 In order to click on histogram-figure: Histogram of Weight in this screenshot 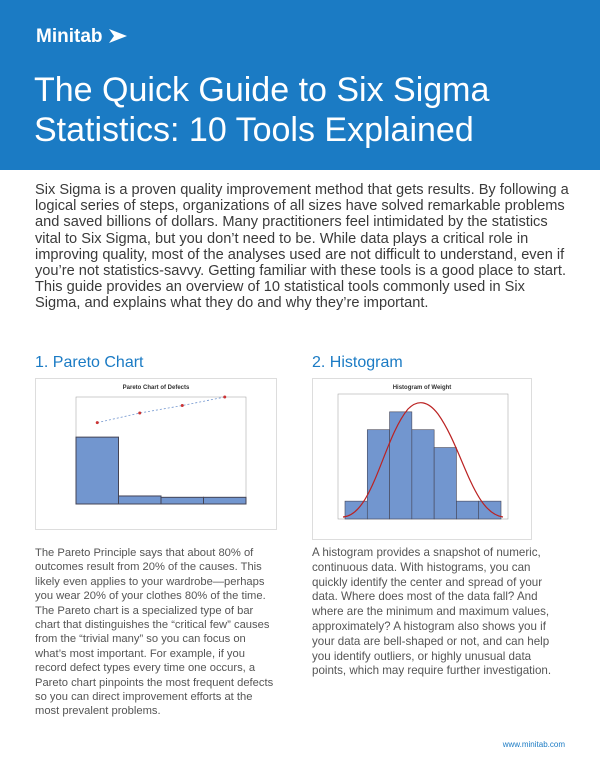, I will do `click(422, 459)`.